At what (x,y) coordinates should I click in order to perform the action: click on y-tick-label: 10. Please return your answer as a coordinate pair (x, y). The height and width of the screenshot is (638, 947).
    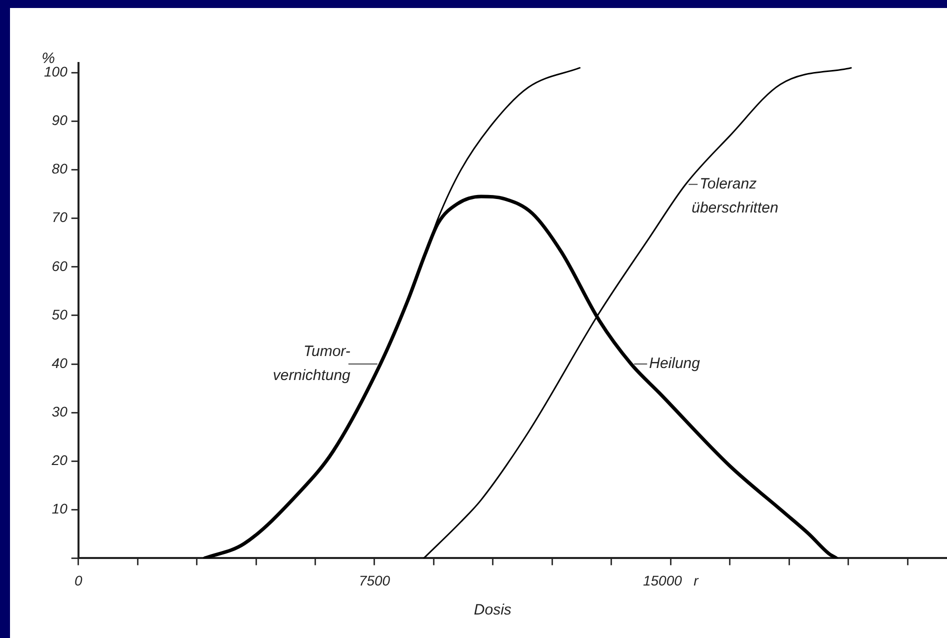
    Looking at the image, I should click on (60, 508).